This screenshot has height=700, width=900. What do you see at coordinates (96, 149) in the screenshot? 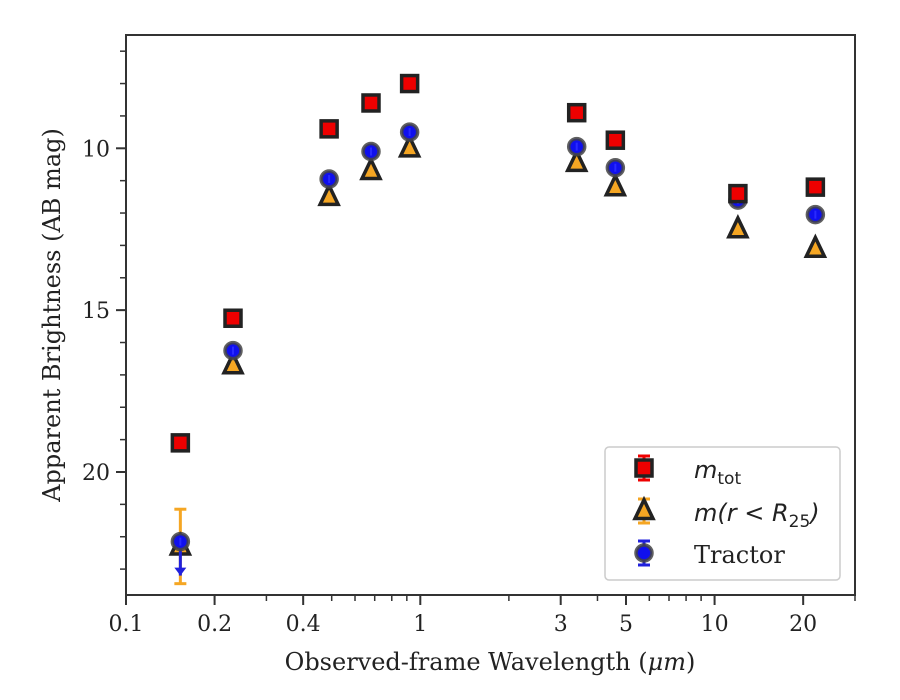
I see `y-tick-label: 10` at bounding box center [96, 149].